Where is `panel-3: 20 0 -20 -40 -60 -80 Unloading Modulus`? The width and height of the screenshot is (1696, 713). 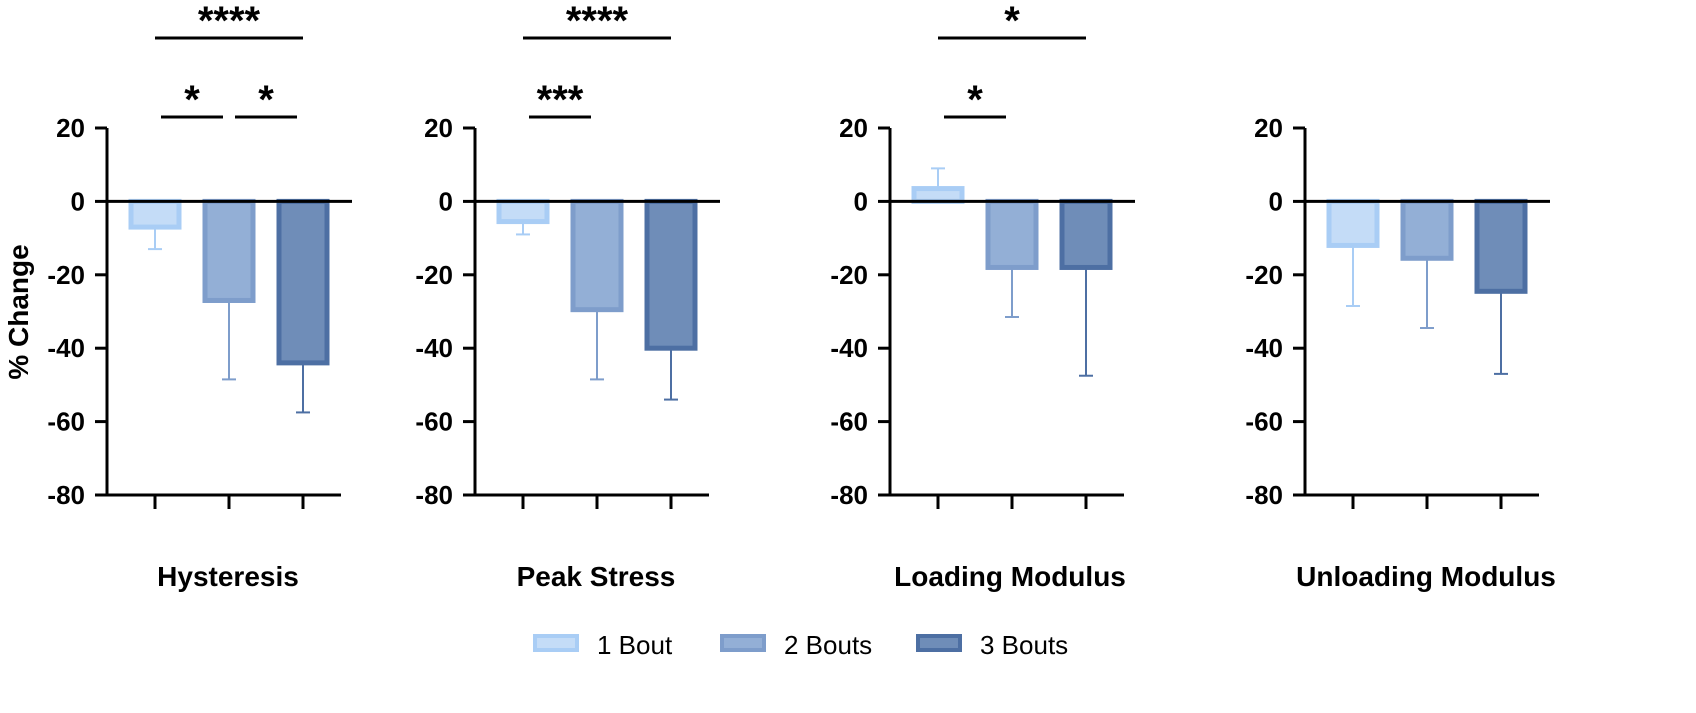
panel-3: 20 0 -20 -40 -60 -80 Unloading Modulus is located at coordinates (1400, 352).